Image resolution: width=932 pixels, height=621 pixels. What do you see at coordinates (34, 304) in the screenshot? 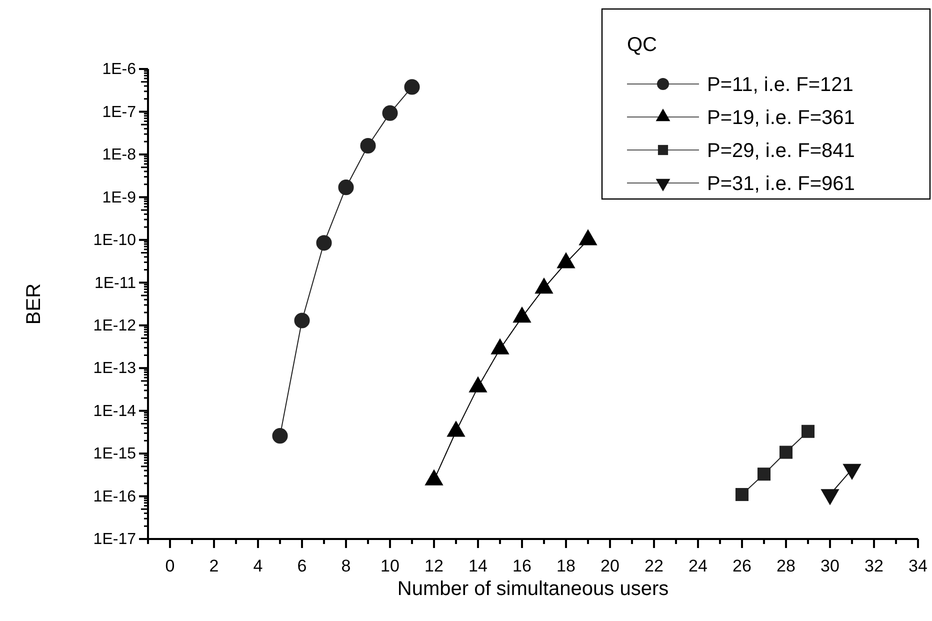
I see `y-axis-title: BER` at bounding box center [34, 304].